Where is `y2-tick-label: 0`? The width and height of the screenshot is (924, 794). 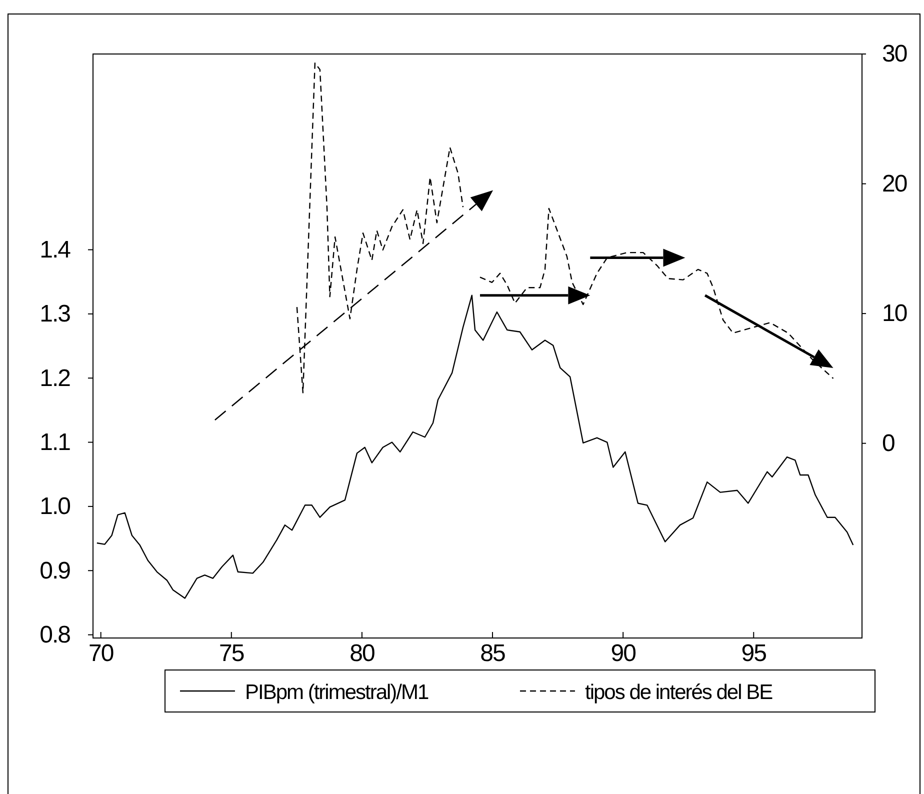
y2-tick-label: 0 is located at coordinates (888, 444).